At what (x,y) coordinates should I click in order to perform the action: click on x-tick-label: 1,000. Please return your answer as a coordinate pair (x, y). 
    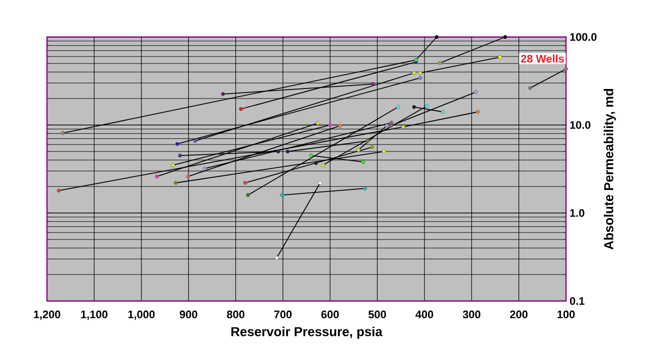
    Looking at the image, I should click on (141, 315).